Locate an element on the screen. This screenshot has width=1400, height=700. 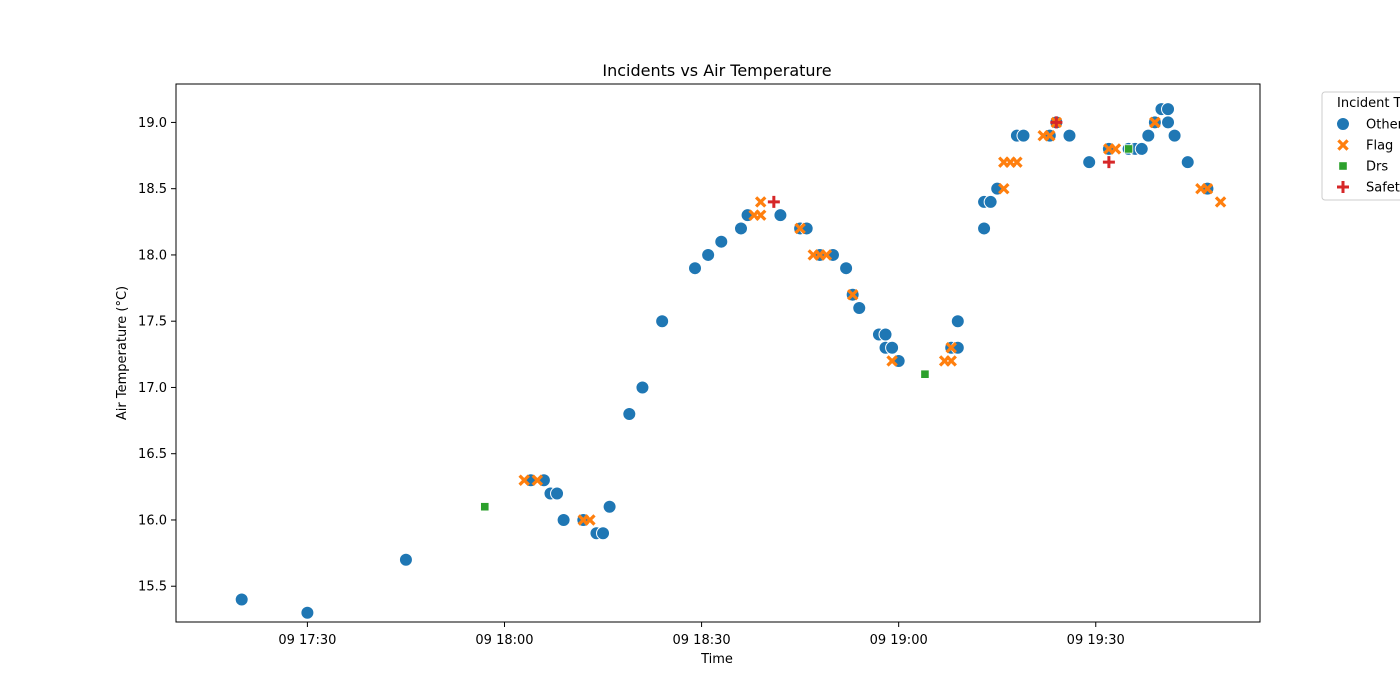
y-tick-label: 19.0 is located at coordinates (152, 123).